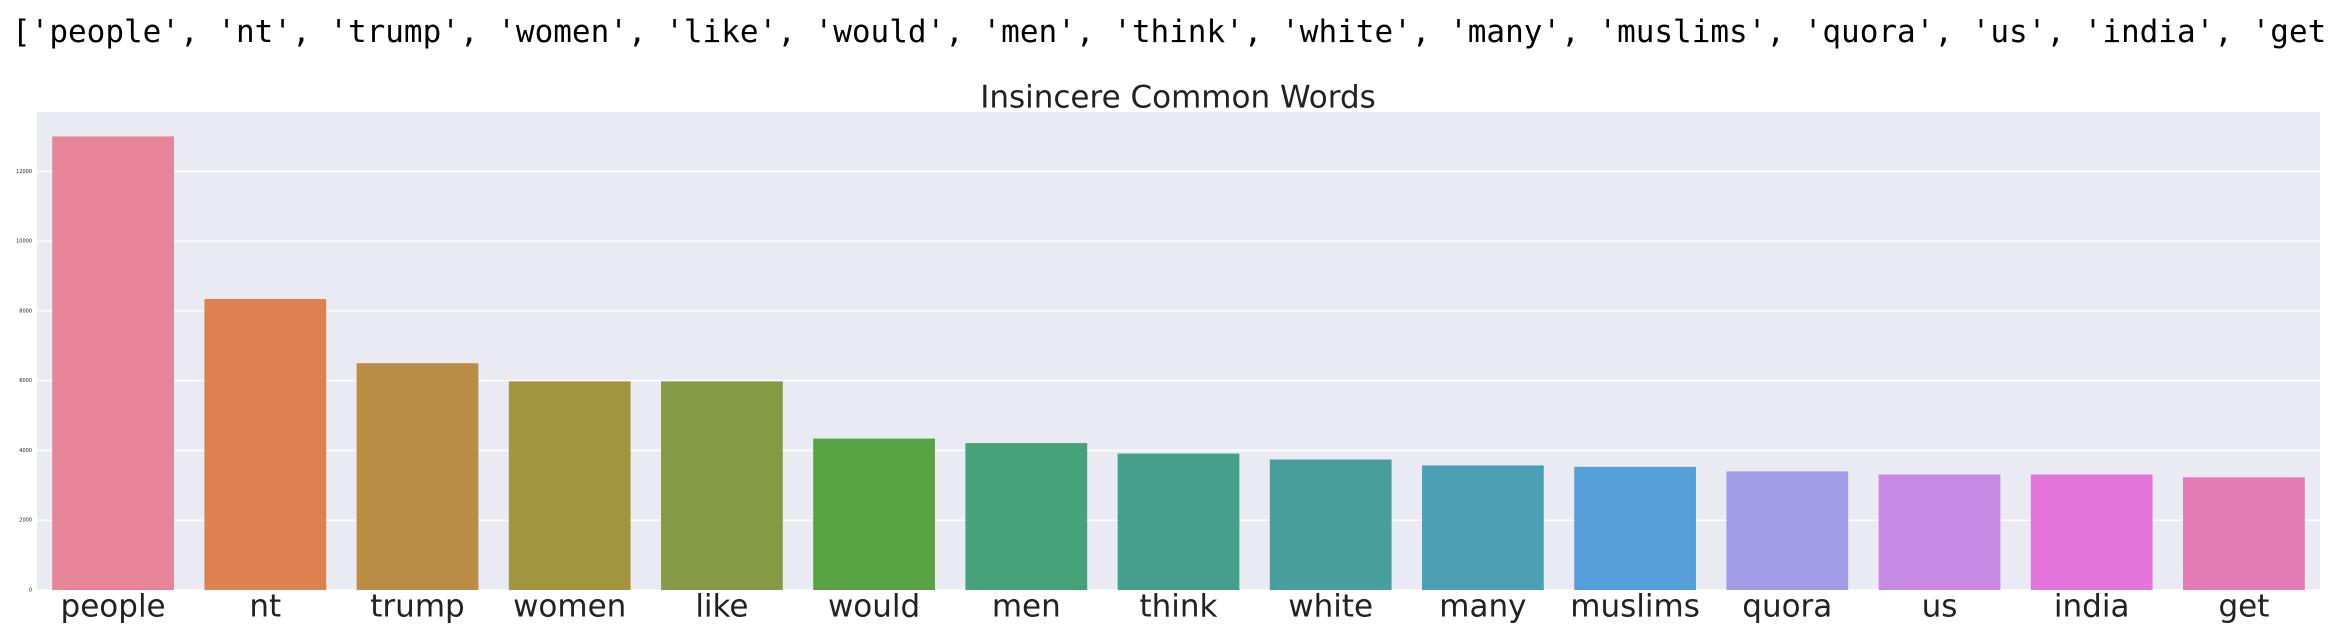 The image size is (2330, 644). I want to click on x-tick-label: muslims, so click(1635, 607).